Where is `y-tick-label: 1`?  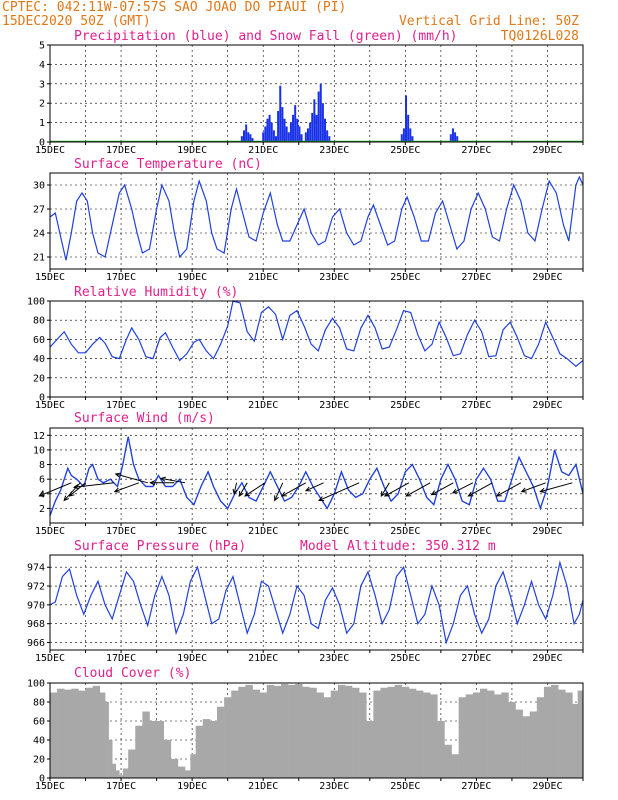 y-tick-label: 1 is located at coordinates (42, 123).